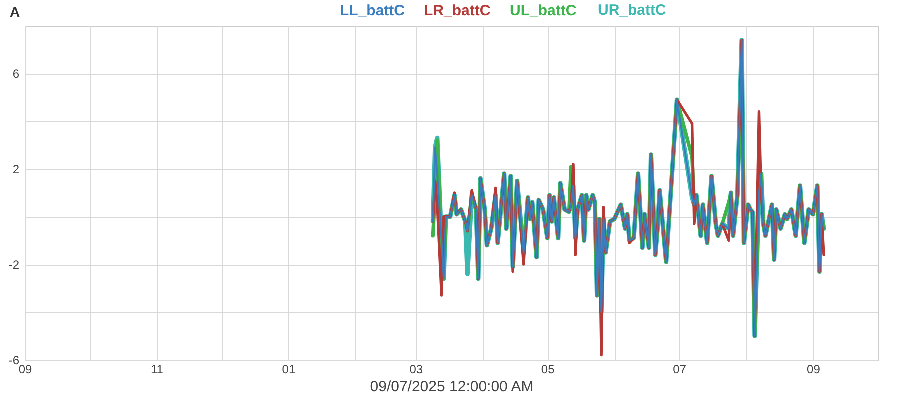  I want to click on x-tick-label: 01, so click(289, 369).